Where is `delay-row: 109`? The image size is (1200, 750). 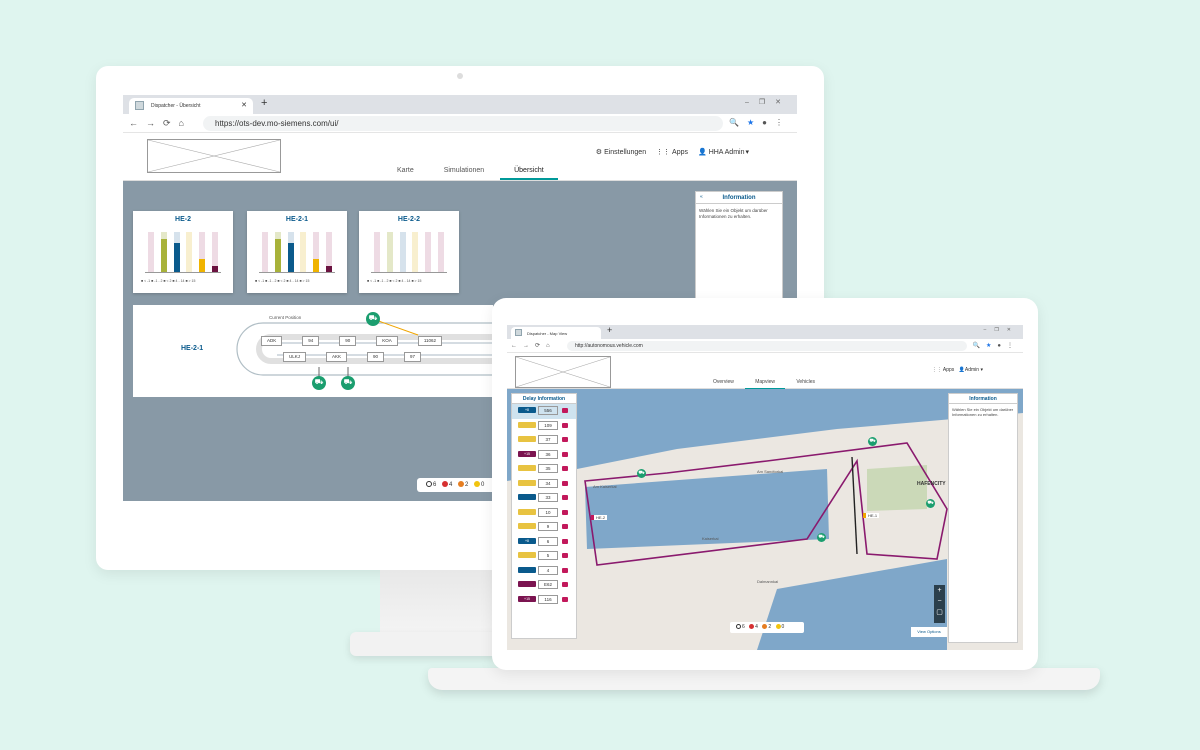 delay-row: 109 is located at coordinates (544, 426).